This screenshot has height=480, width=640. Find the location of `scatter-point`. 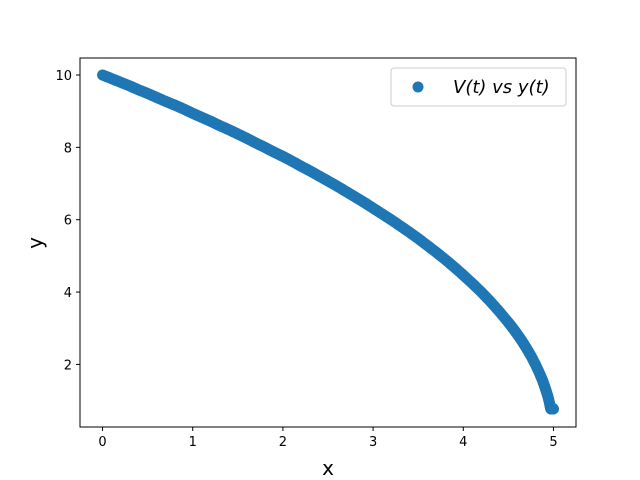

scatter-point is located at coordinates (553, 409).